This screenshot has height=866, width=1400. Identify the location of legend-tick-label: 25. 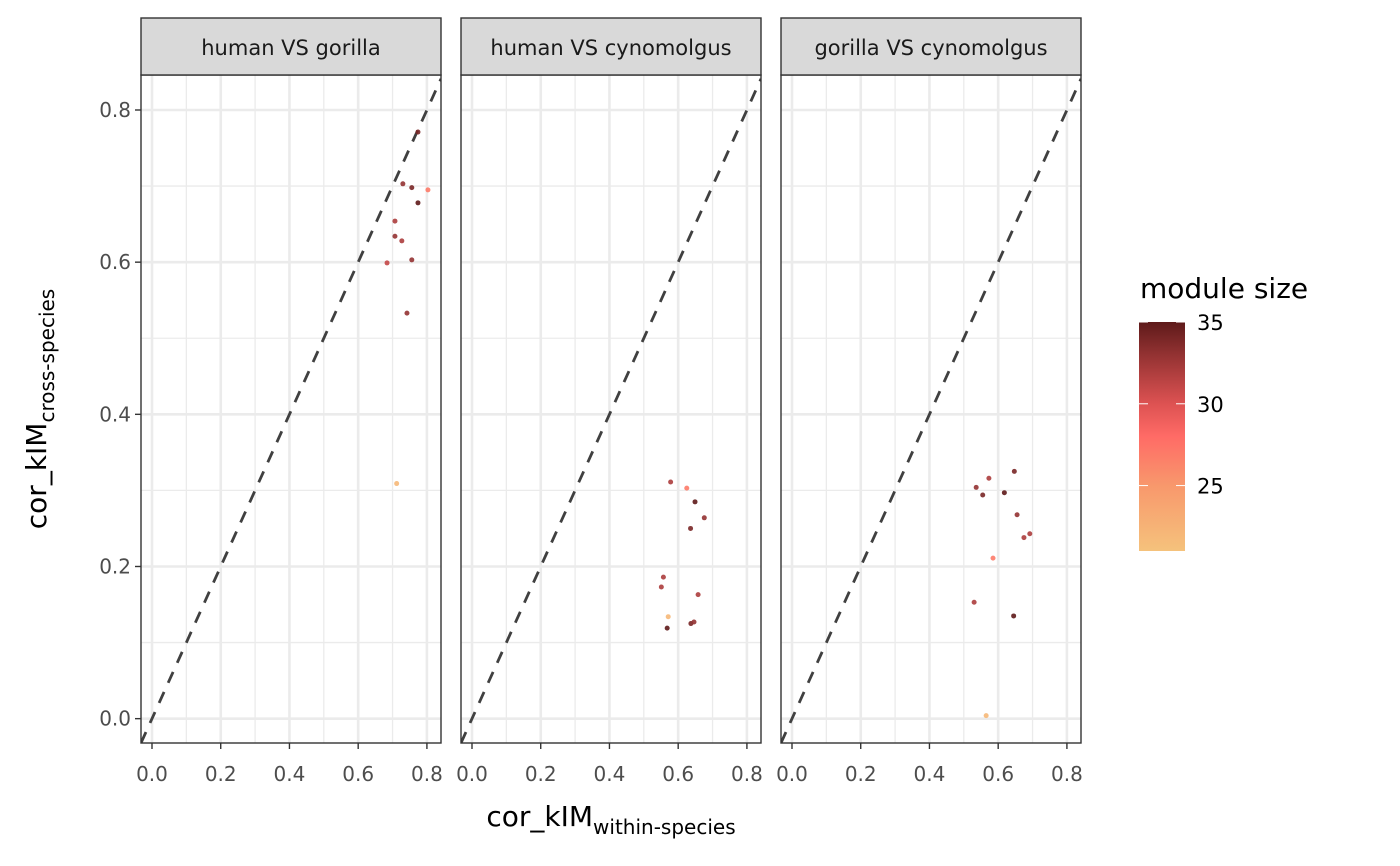
(1210, 487).